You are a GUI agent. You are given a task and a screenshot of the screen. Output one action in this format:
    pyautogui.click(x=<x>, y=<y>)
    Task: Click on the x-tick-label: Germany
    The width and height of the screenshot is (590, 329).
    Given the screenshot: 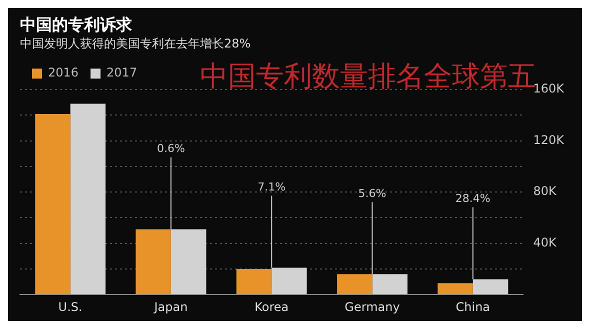 What is the action you would take?
    pyautogui.click(x=372, y=307)
    